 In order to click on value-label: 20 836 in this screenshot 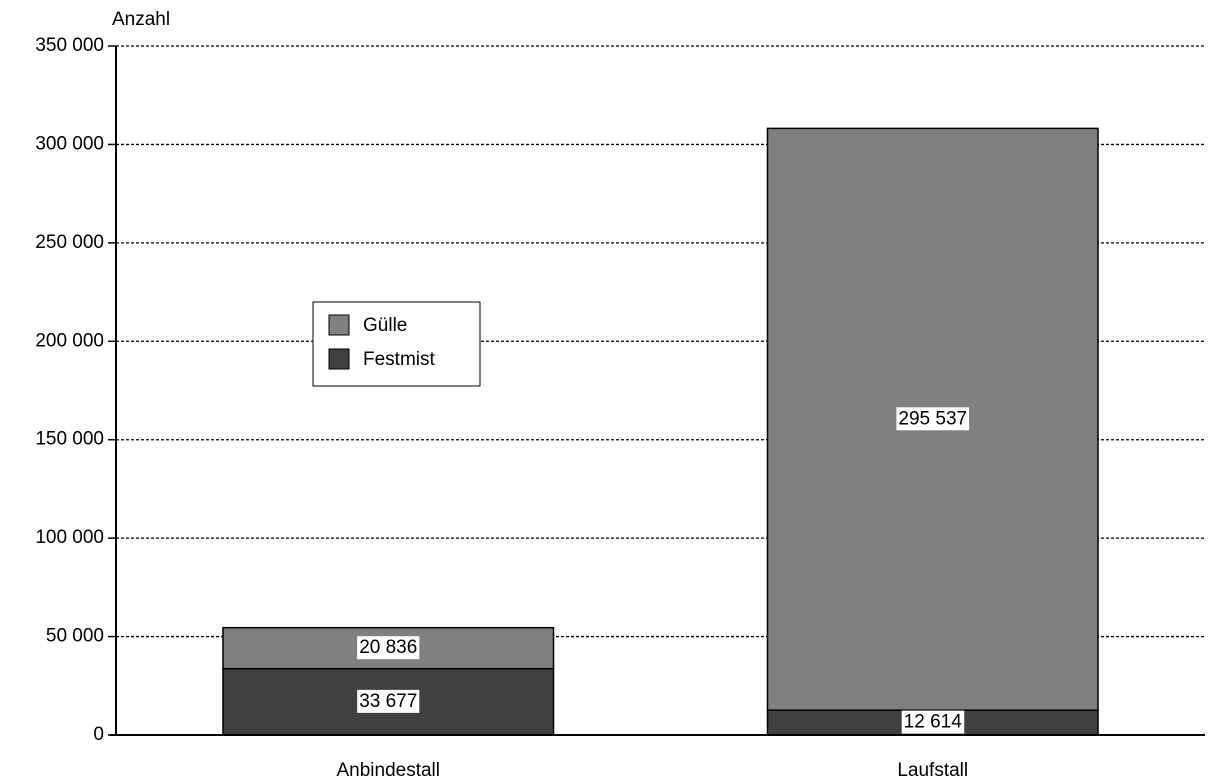, I will do `click(388, 647)`.